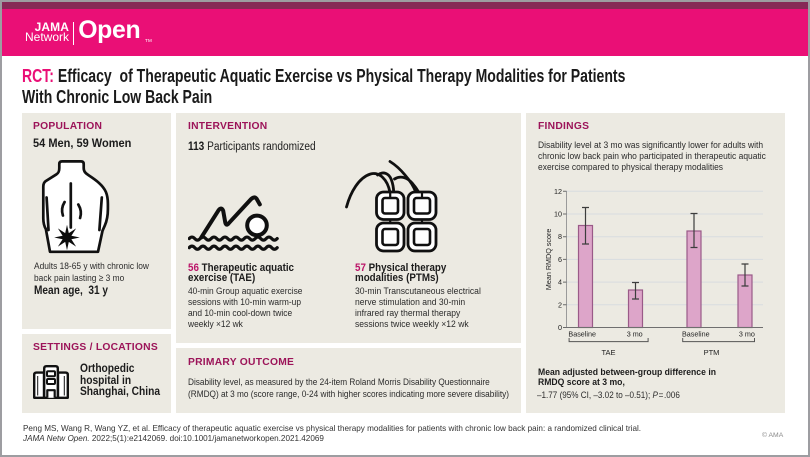  What do you see at coordinates (548, 260) in the screenshot?
I see `svg-text: Mean RMDQ score` at bounding box center [548, 260].